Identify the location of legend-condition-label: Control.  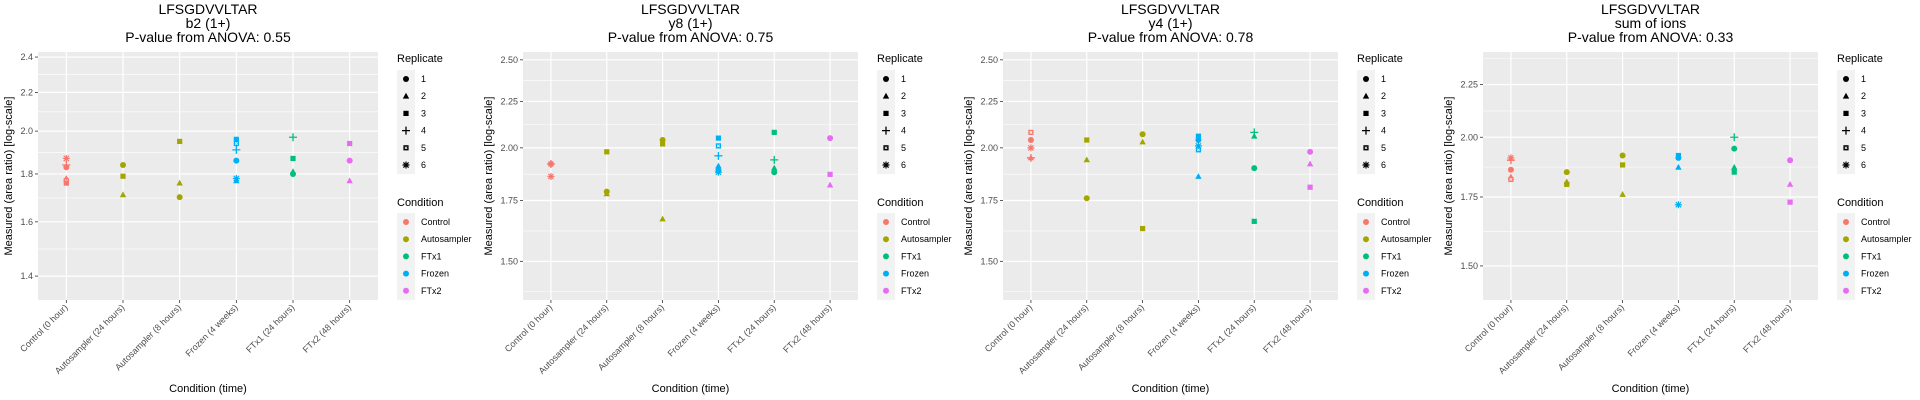
(915, 222).